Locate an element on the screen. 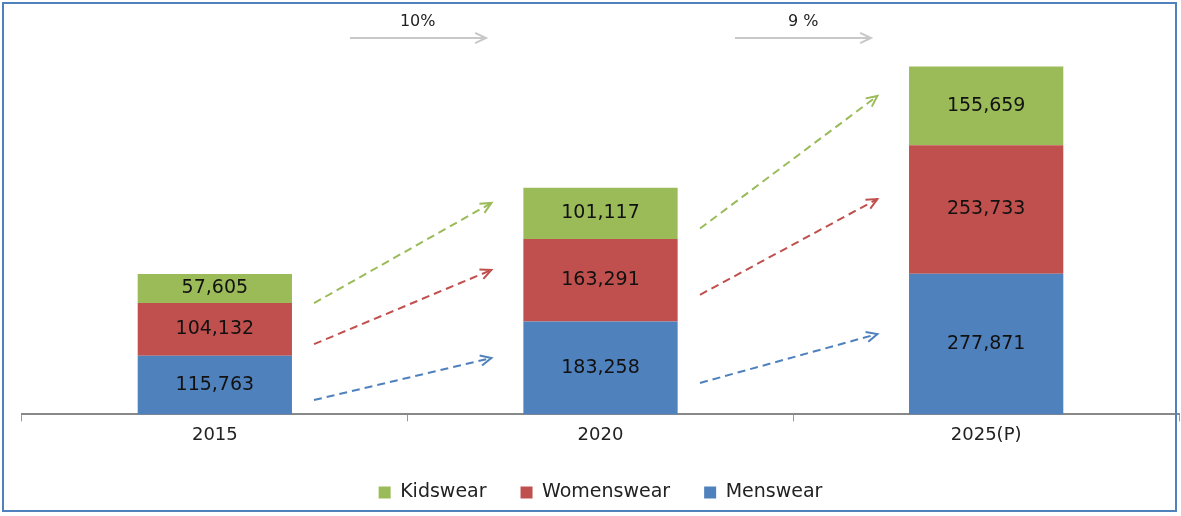 This screenshot has height=516, width=1181. data-label: 101,117 is located at coordinates (600, 211).